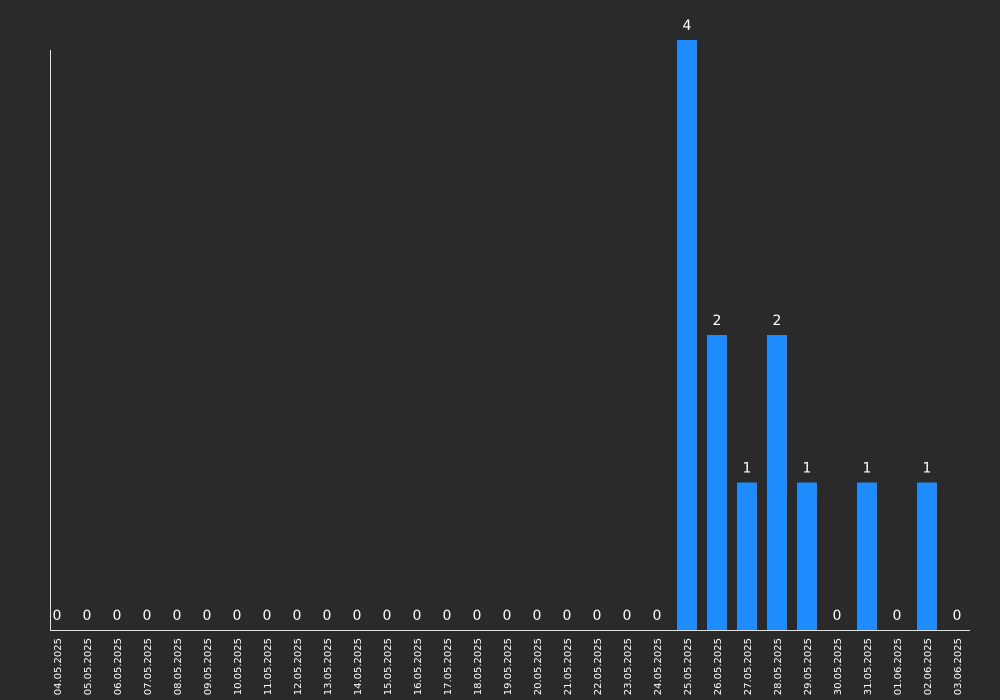  What do you see at coordinates (538, 666) in the screenshot?
I see `x-tick-label-20.05.2025: 20.05.2025` at bounding box center [538, 666].